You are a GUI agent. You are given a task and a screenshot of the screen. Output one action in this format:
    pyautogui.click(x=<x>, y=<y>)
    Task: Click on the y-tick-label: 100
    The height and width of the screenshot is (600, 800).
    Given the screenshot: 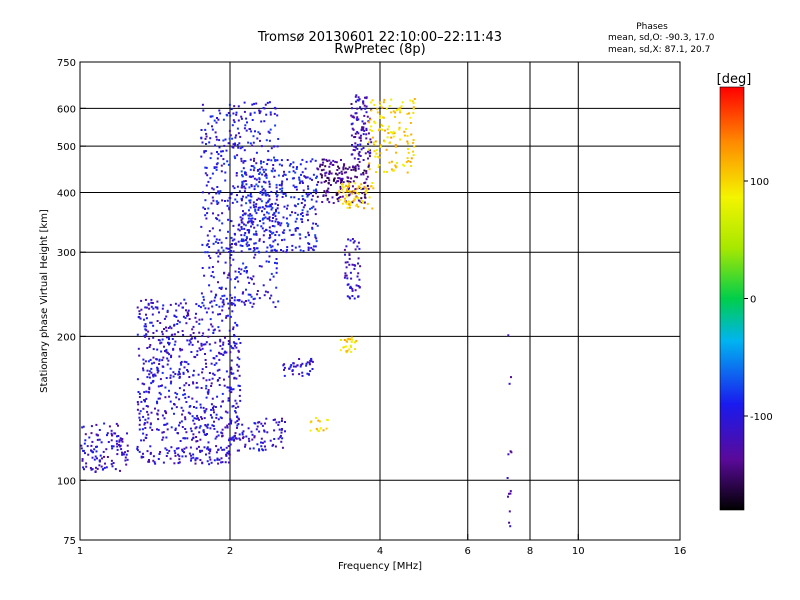 What is the action you would take?
    pyautogui.click(x=66, y=481)
    